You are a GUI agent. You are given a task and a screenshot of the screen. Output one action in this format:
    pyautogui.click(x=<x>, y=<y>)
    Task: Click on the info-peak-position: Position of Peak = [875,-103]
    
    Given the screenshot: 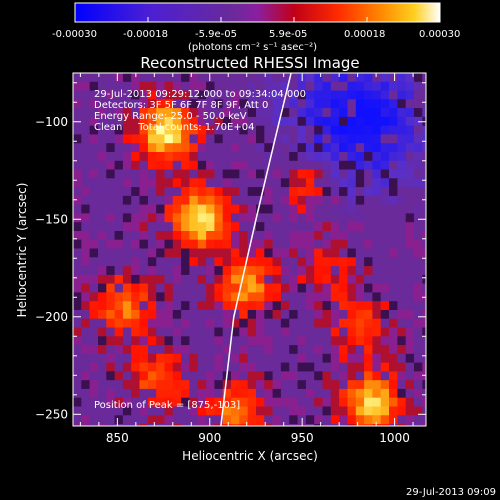 What is the action you would take?
    pyautogui.click(x=167, y=405)
    